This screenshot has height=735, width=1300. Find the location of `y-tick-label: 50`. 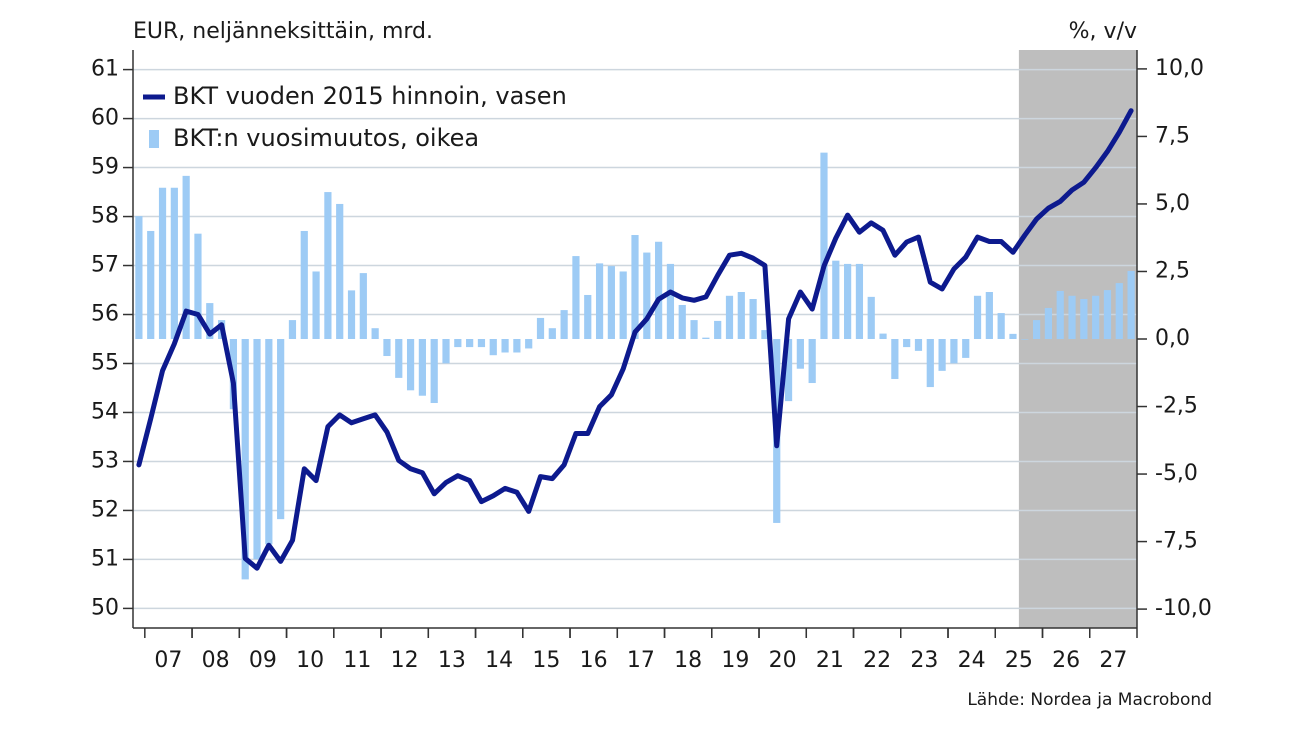

y-tick-label: 50 is located at coordinates (105, 607).